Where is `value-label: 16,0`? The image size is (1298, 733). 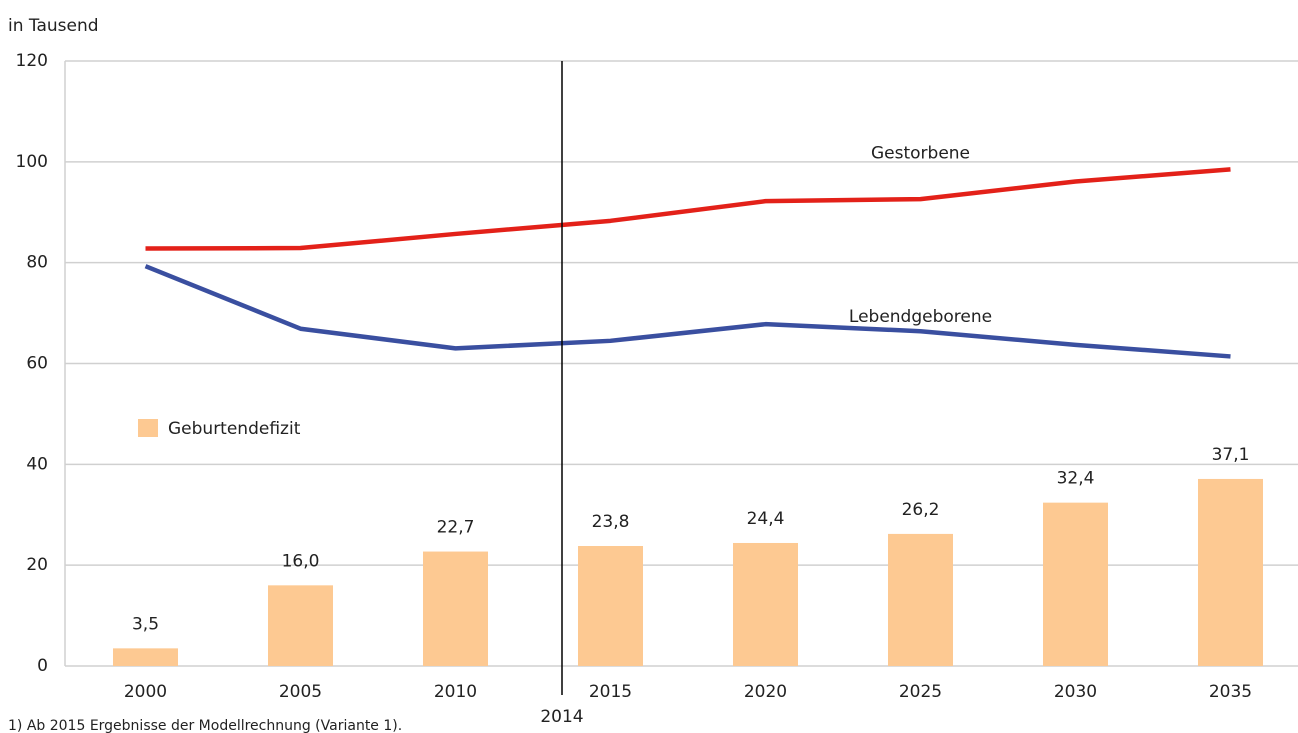 value-label: 16,0 is located at coordinates (301, 561).